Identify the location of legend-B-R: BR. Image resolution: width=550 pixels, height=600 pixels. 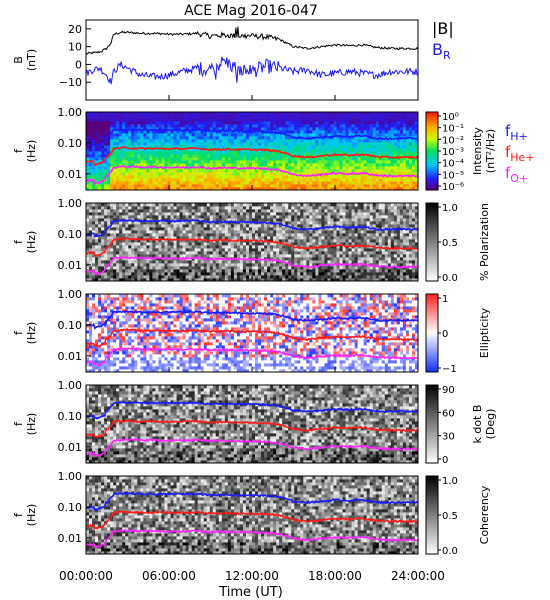
(441, 51).